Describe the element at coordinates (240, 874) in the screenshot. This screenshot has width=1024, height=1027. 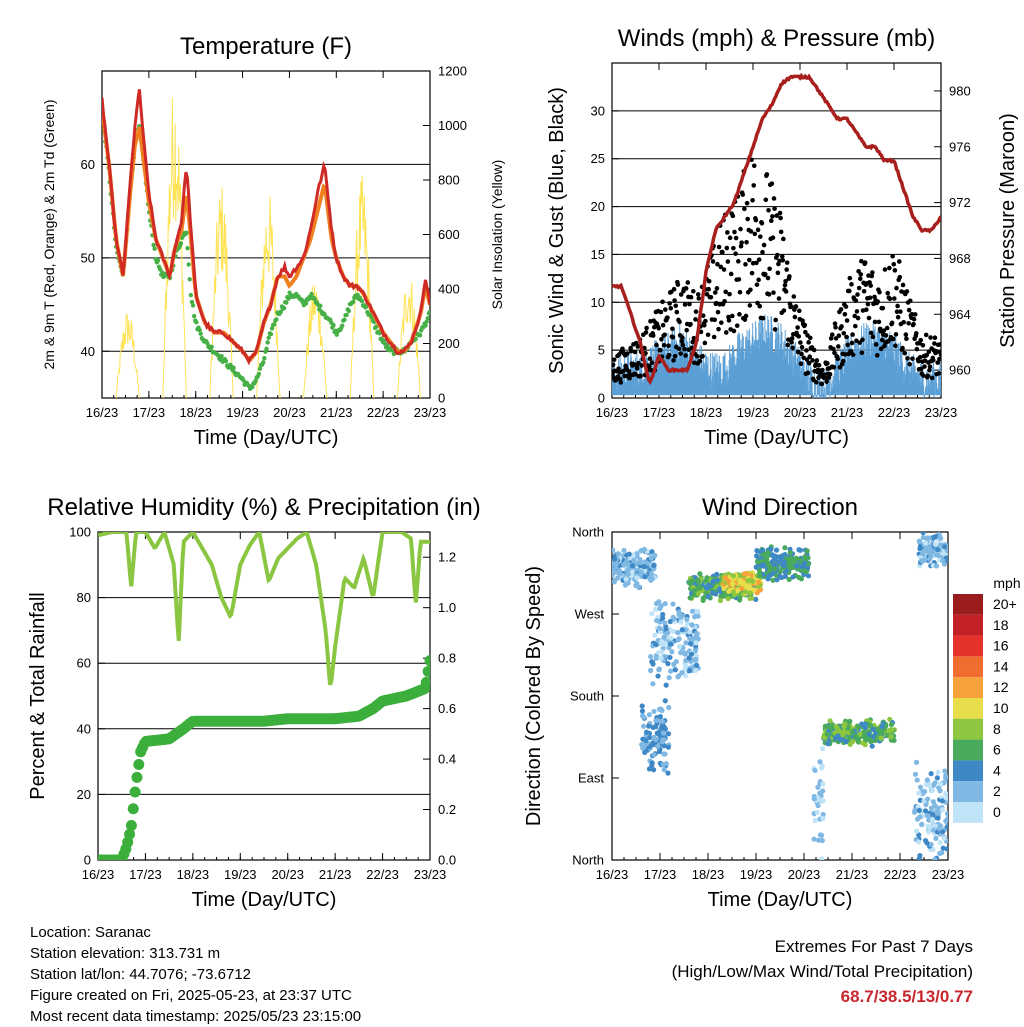
I see `x-tick-label: 19/23` at that location.